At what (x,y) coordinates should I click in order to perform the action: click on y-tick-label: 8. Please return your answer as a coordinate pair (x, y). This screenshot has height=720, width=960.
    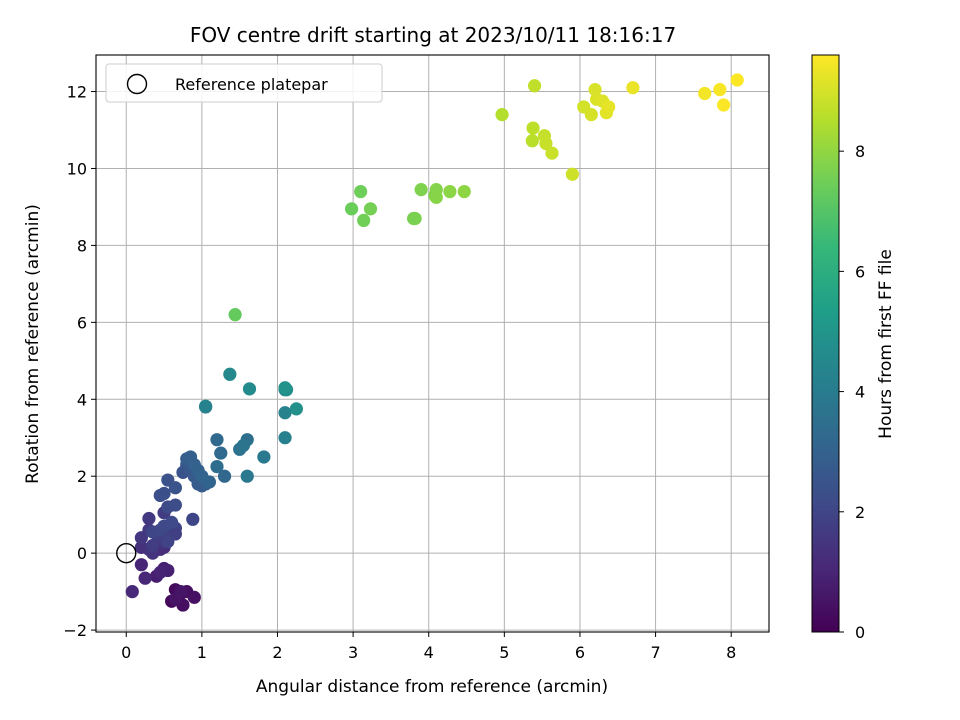
    Looking at the image, I should click on (82, 245).